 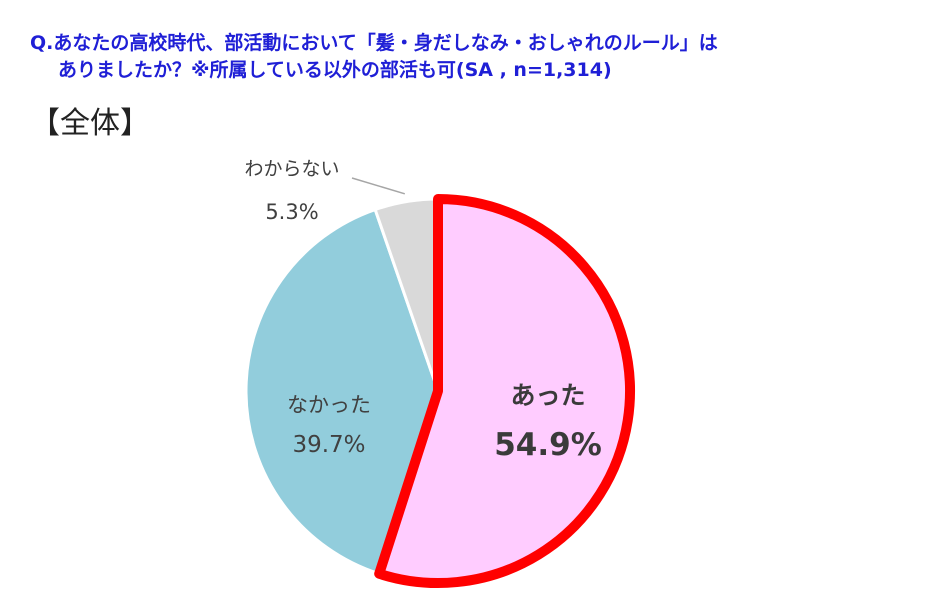 I want to click on leader-line-wakaranai, so click(x=378, y=186).